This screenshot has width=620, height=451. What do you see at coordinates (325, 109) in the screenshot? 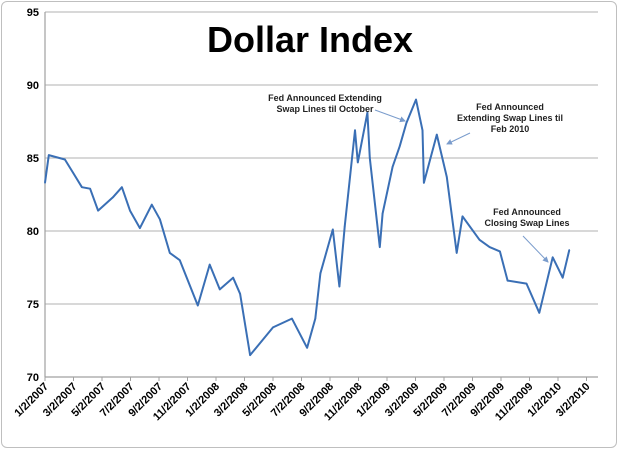
I see `annotation-line: Swap Lines til October` at bounding box center [325, 109].